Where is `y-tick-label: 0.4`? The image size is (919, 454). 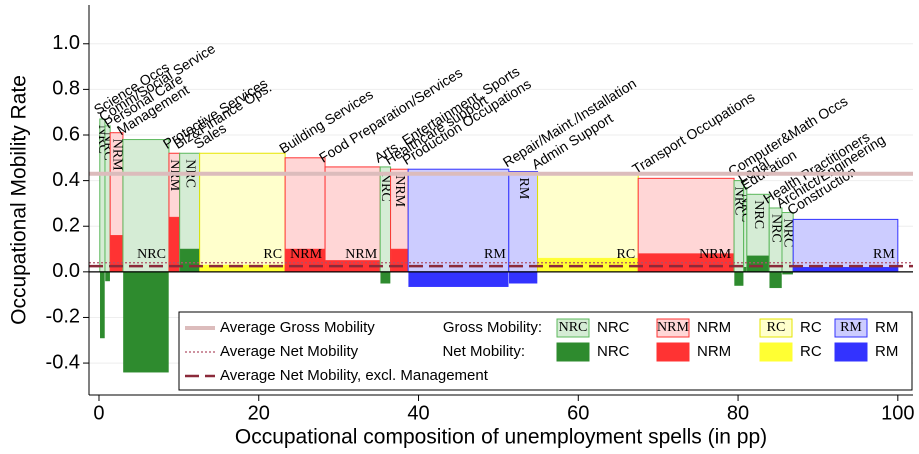
y-tick-label: 0.4 is located at coordinates (66, 180).